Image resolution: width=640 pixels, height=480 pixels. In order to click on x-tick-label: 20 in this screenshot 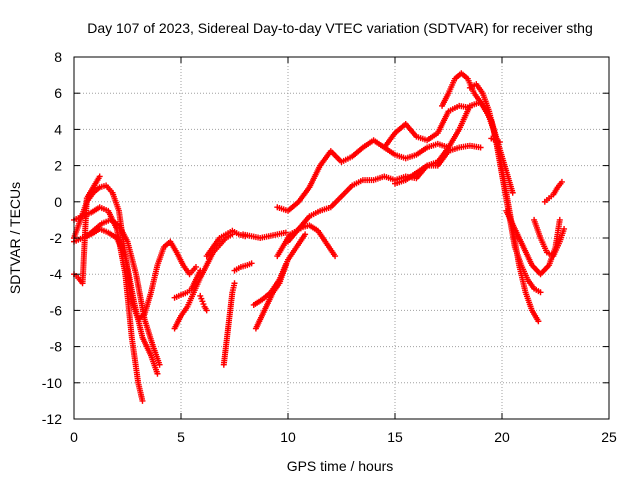, I will do `click(502, 437)`.